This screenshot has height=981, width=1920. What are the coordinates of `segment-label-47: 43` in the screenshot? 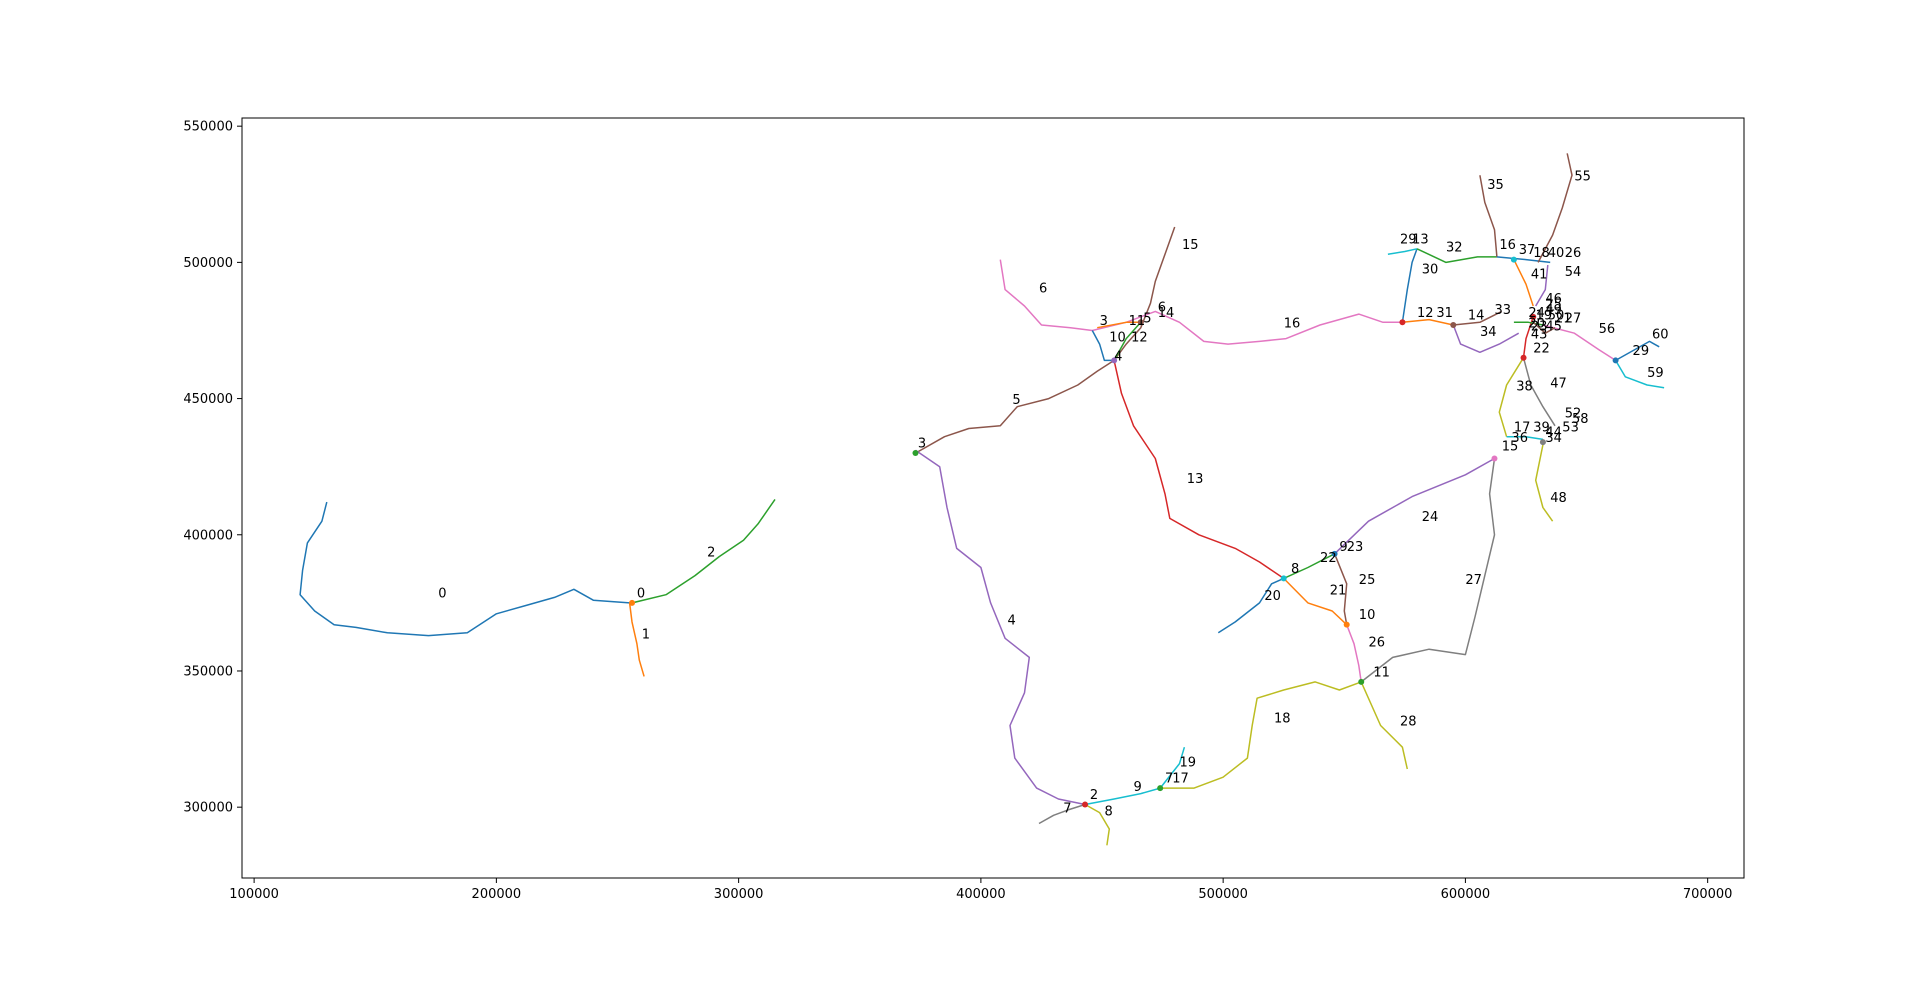 It's located at (1539, 335).